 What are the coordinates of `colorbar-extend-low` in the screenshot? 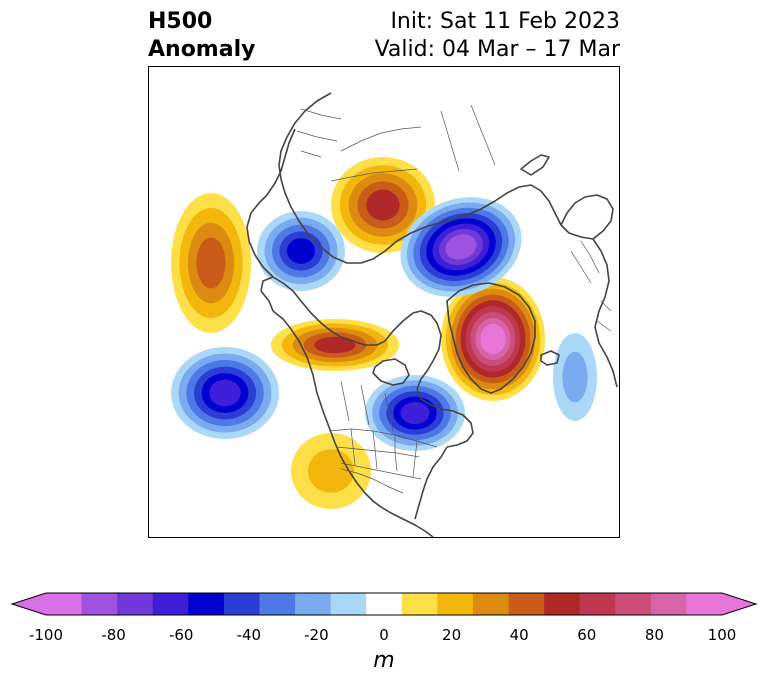 It's located at (29, 604).